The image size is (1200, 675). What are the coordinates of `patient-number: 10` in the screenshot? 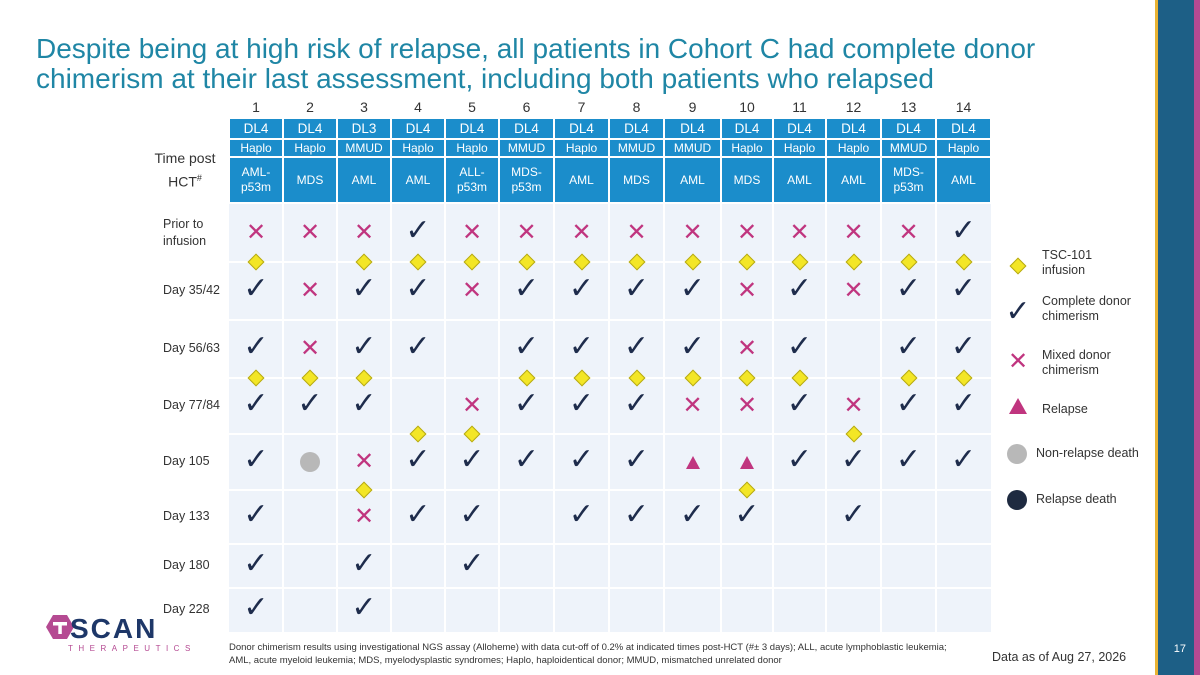 It's located at (747, 107).